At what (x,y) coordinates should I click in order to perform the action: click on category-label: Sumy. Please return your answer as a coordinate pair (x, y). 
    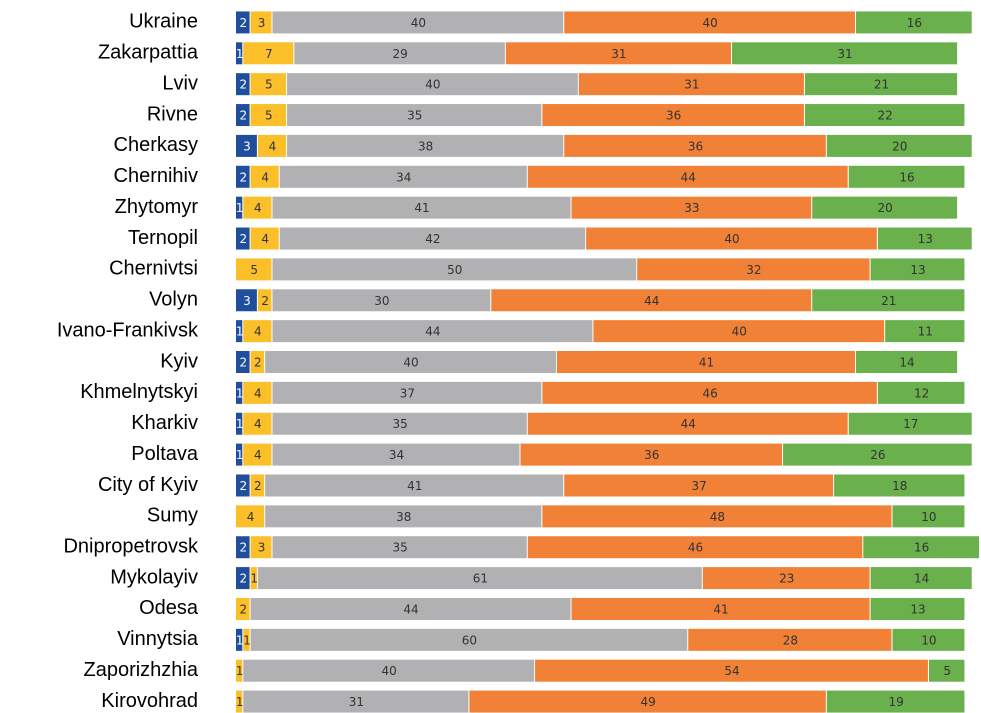
    Looking at the image, I should click on (172, 516).